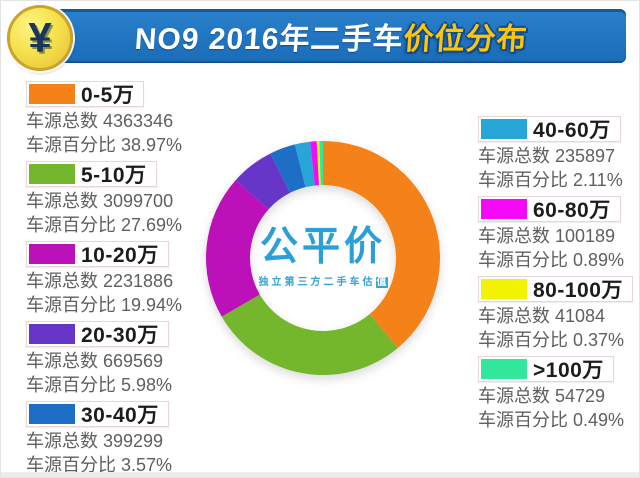 This screenshot has height=478, width=640. I want to click on legend-item-20-30万: 20-30万车源总数 669569 车源百分比 5.98%, so click(113, 359).